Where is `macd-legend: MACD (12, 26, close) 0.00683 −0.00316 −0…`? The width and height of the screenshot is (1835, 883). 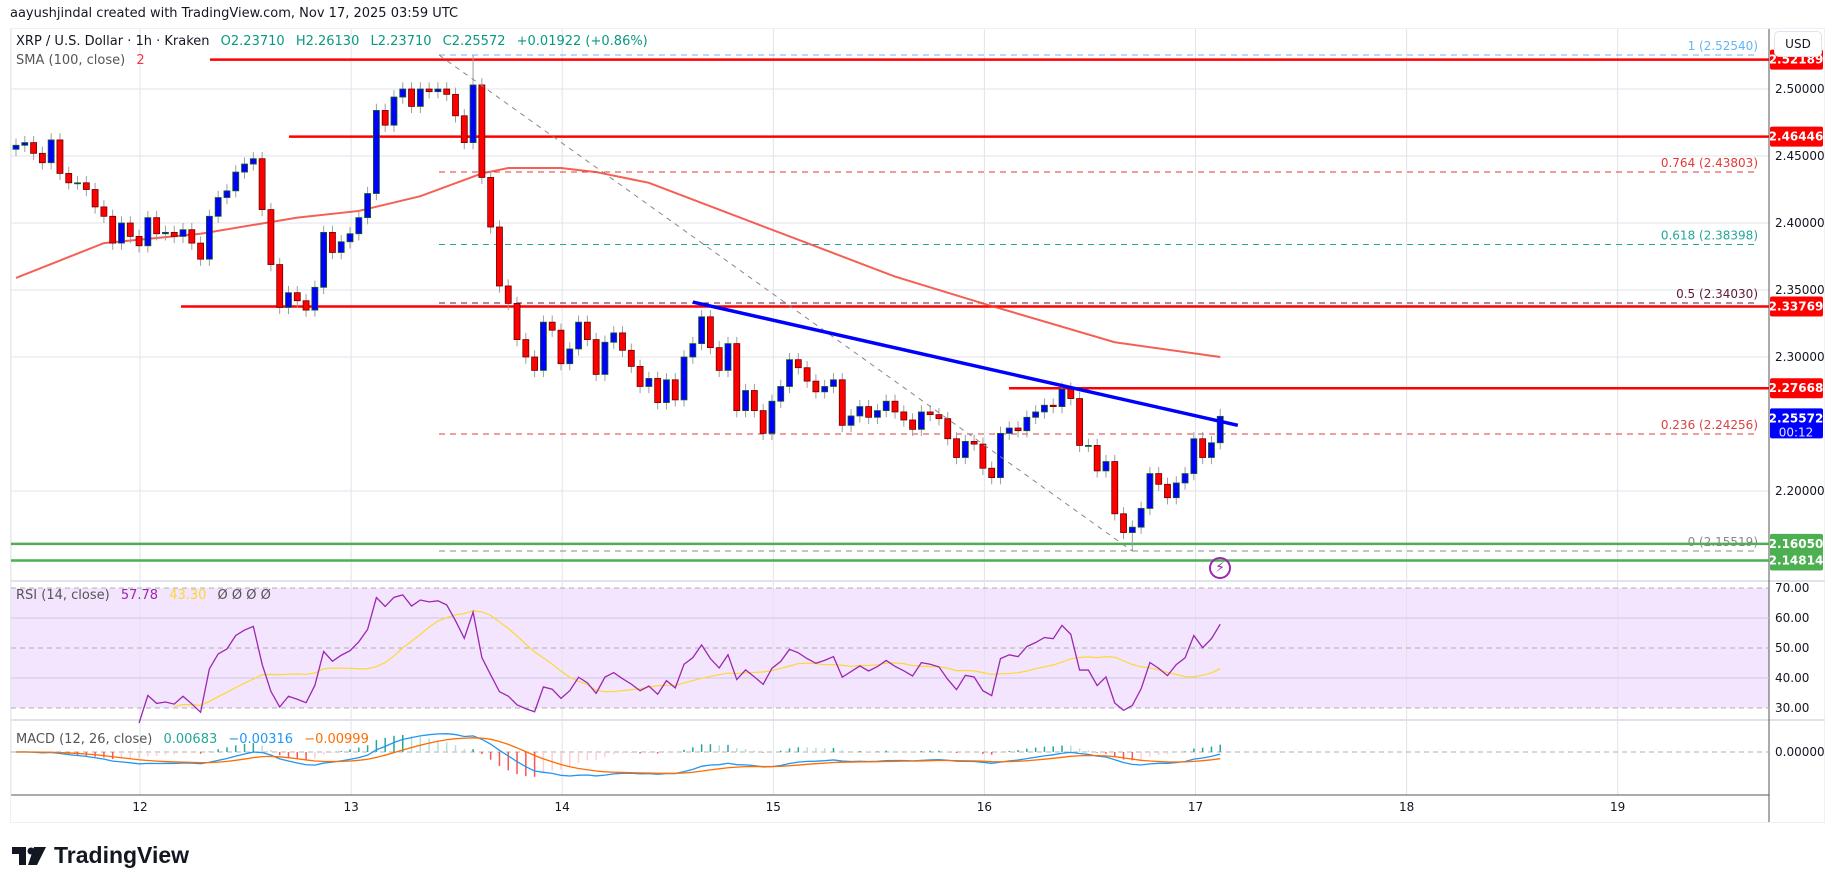 macd-legend: MACD (12, 26, close) 0.00683 −0.00316 −0… is located at coordinates (196, 739).